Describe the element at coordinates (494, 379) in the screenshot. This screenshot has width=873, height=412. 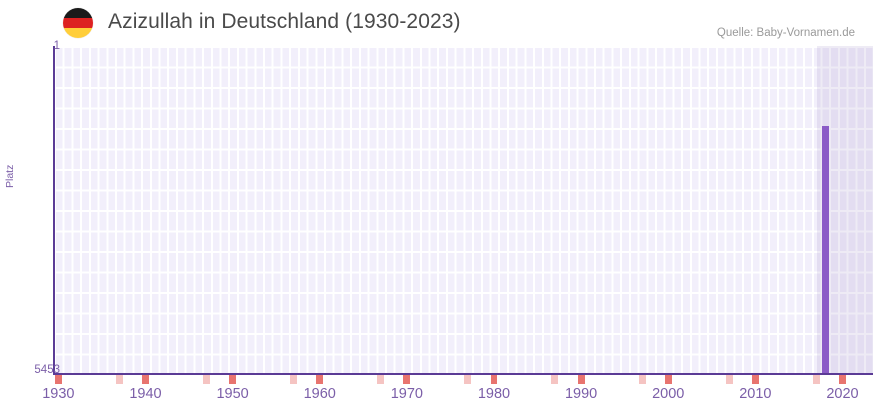
I see `axis-marker-1980` at that location.